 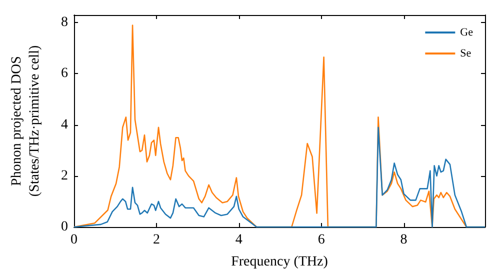 What do you see at coordinates (467, 32) in the screenshot?
I see `legend-label: Ge` at bounding box center [467, 32].